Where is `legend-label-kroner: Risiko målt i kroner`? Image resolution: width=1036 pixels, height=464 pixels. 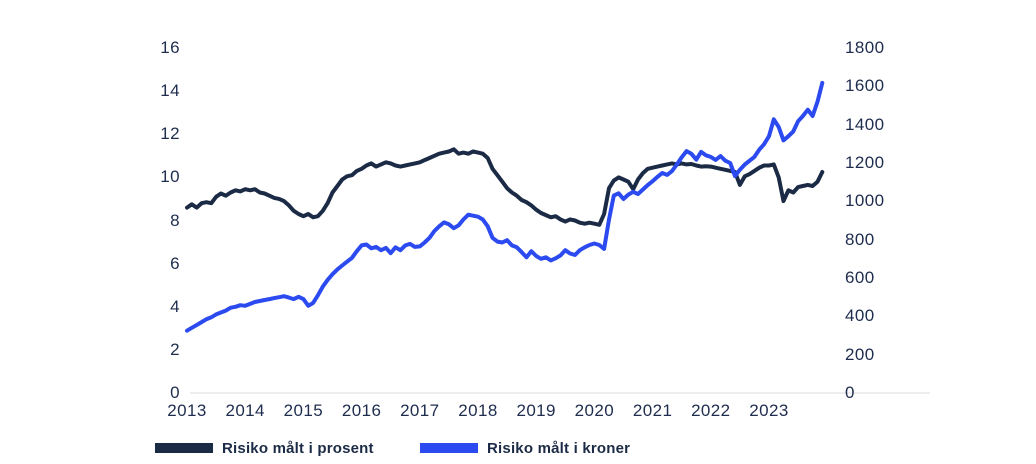
legend-label-kroner: Risiko målt i kroner is located at coordinates (559, 448).